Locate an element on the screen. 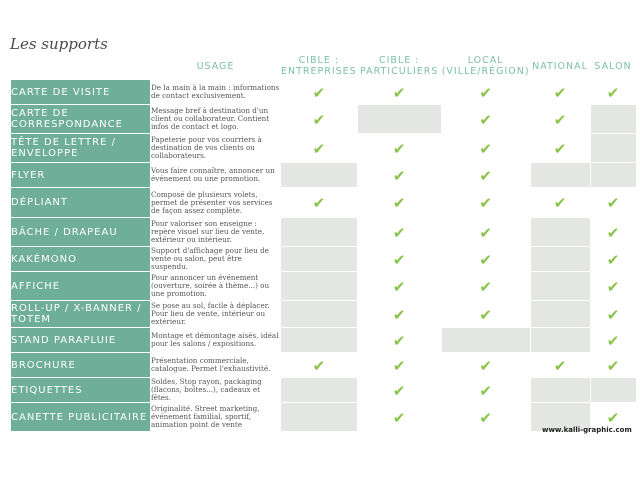  header-local: LOCAL (VILLE/RÉGION) is located at coordinates (485, 66).